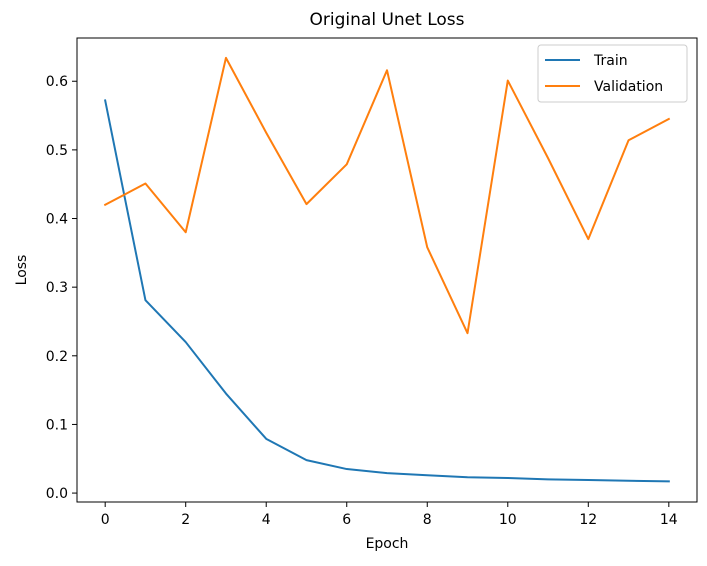 The width and height of the screenshot is (707, 566). Describe the element at coordinates (57, 288) in the screenshot. I see `y-tick-label: 0.3` at that location.